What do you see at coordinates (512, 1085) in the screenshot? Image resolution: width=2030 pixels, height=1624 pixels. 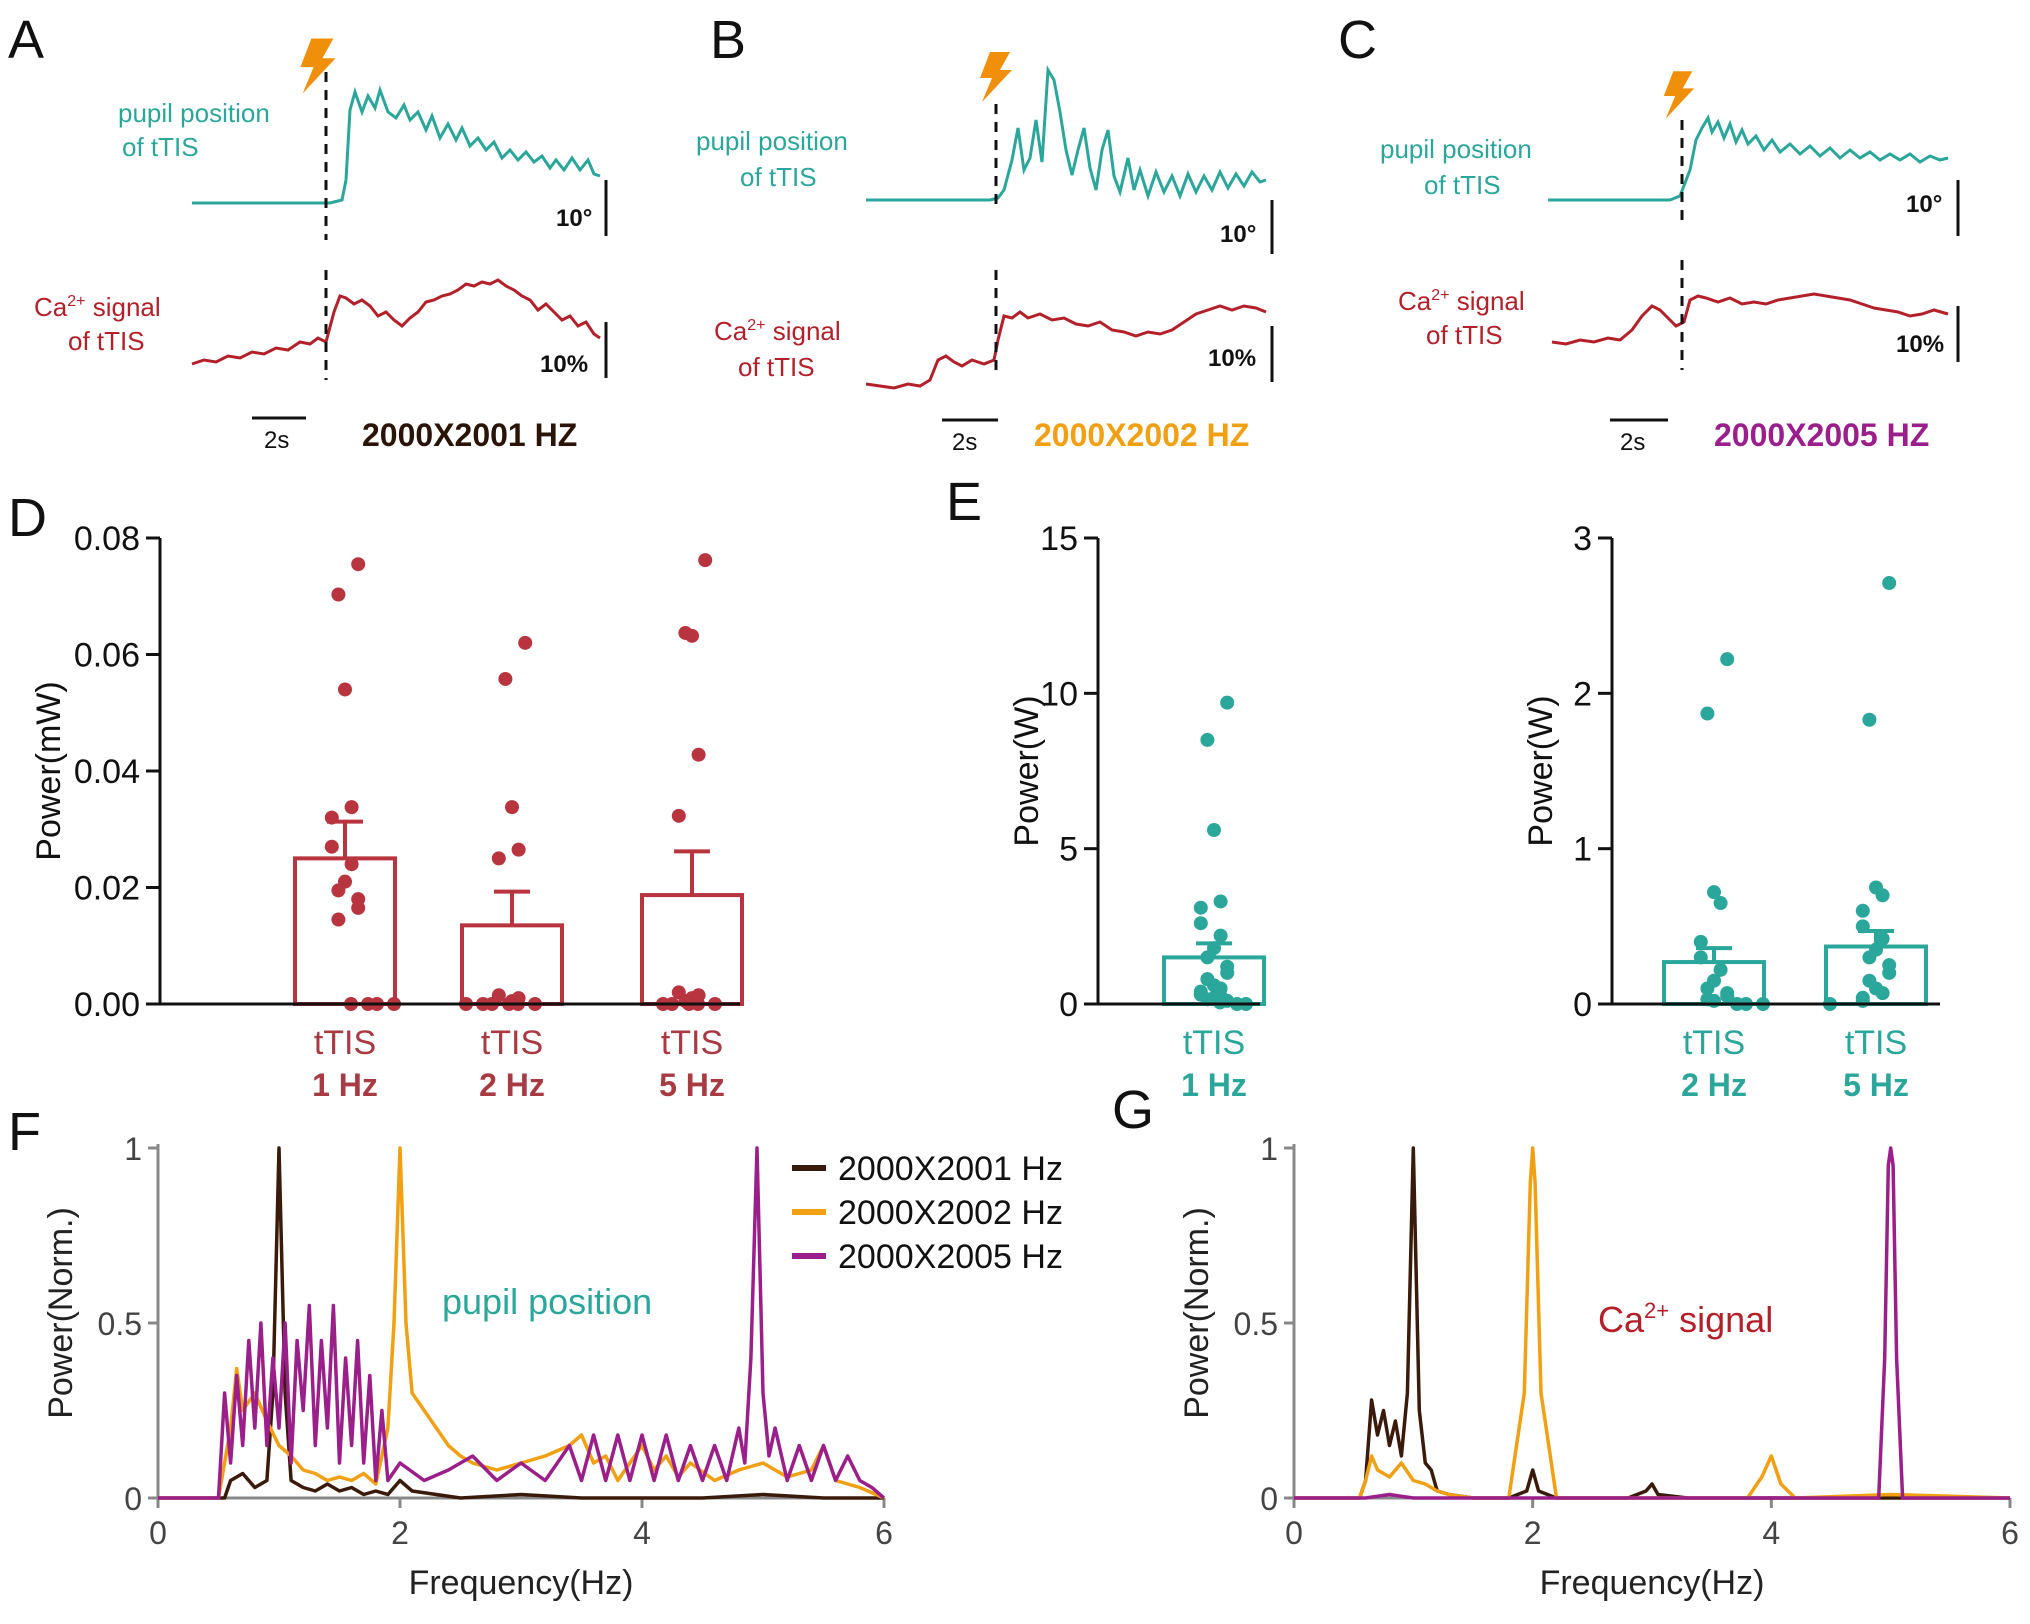 I see `category-label: 2 Hz` at bounding box center [512, 1085].